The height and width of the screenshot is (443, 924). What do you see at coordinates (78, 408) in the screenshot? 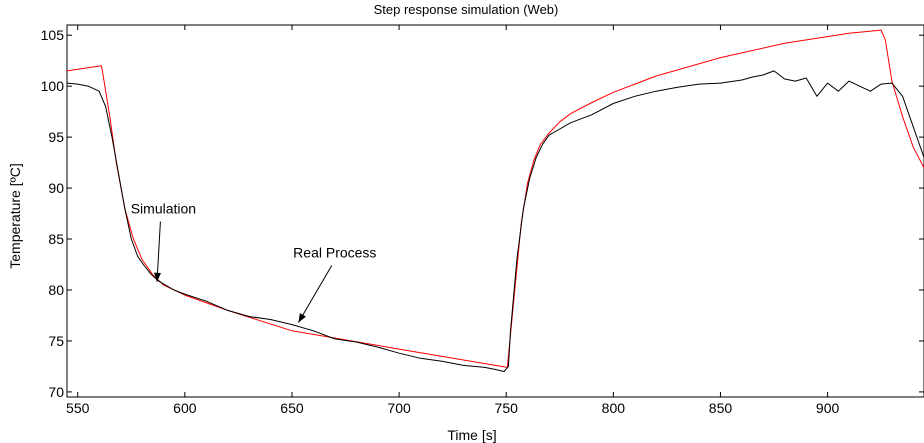
I see `x-tick-label: 550` at bounding box center [78, 408].